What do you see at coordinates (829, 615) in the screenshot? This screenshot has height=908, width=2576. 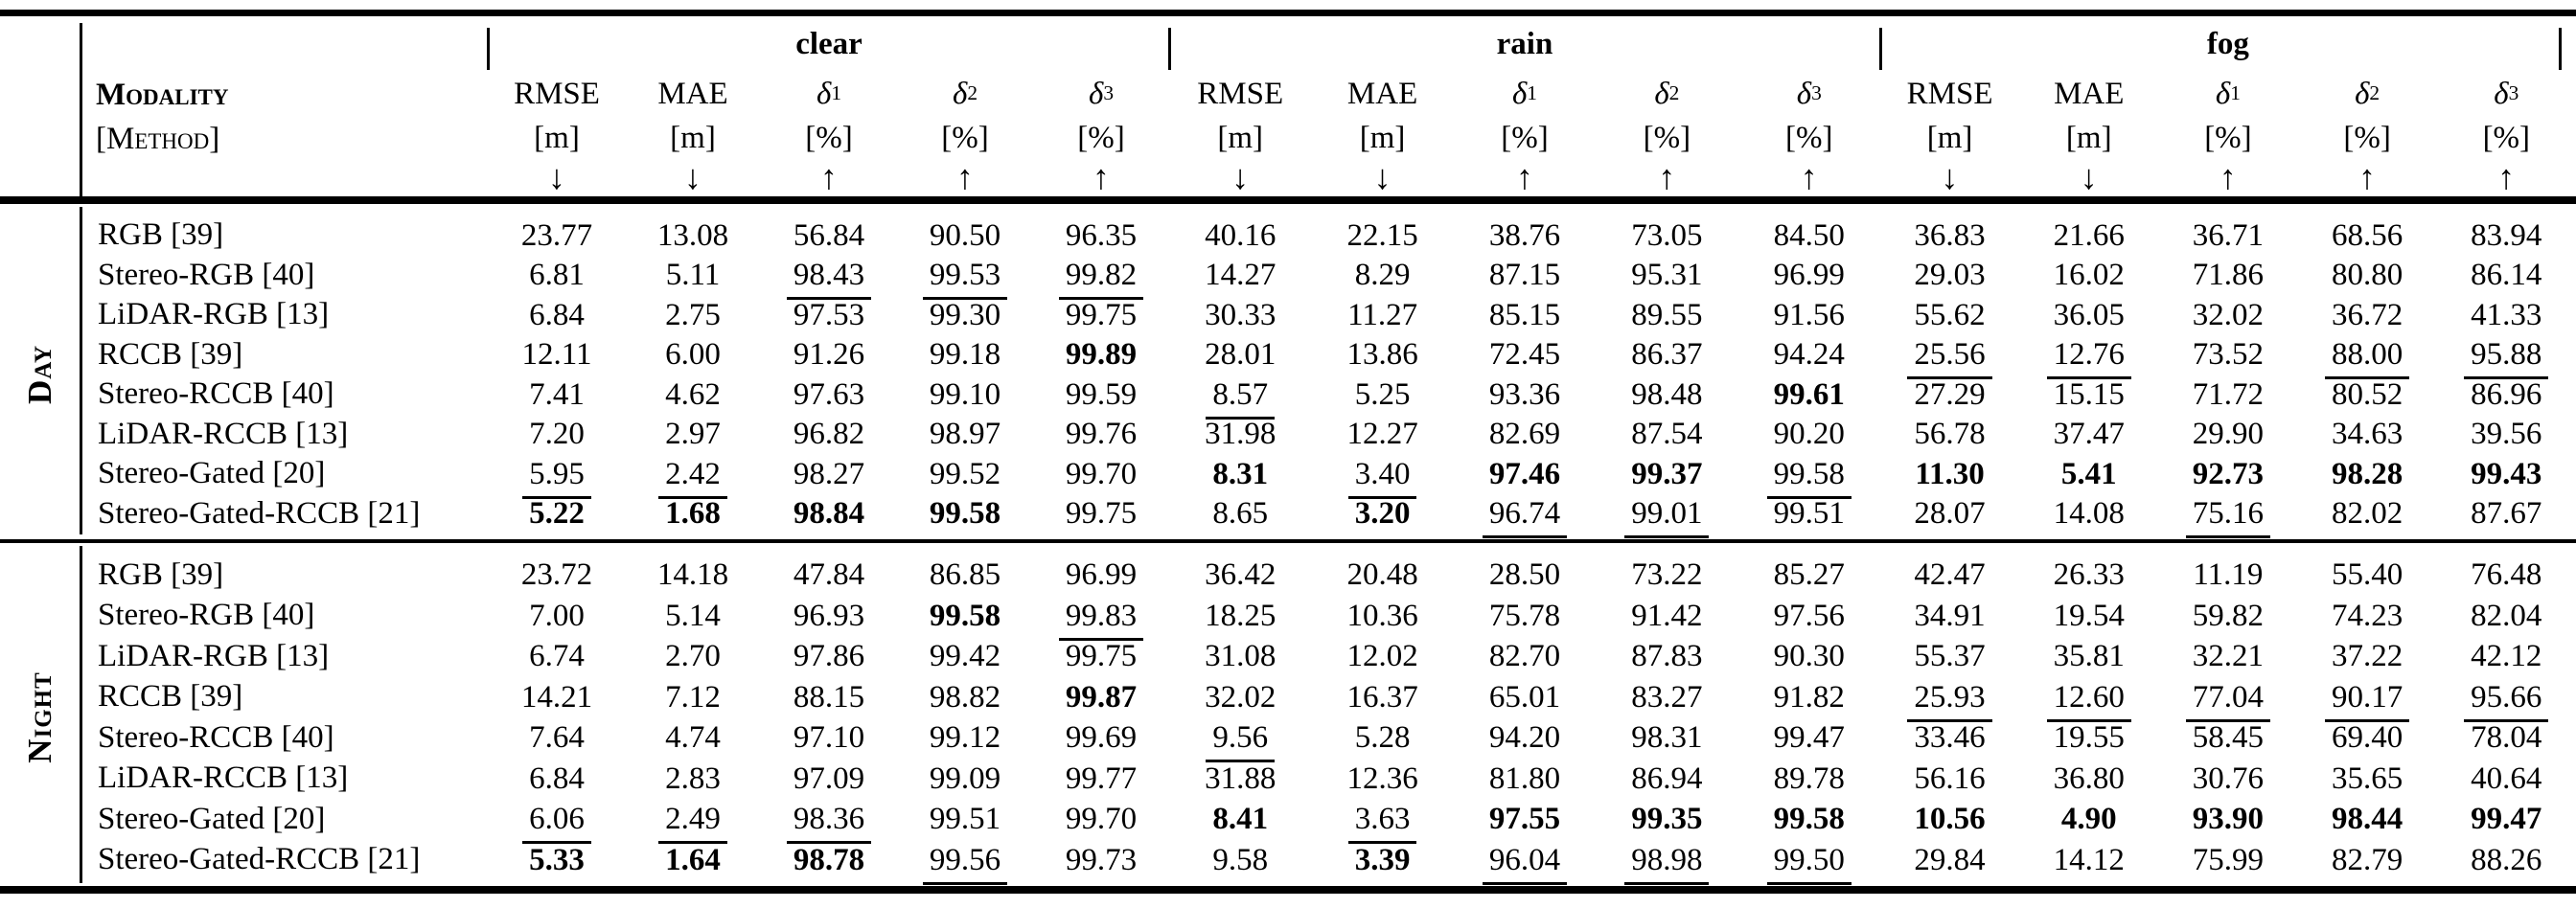 I see `value: 96.93` at bounding box center [829, 615].